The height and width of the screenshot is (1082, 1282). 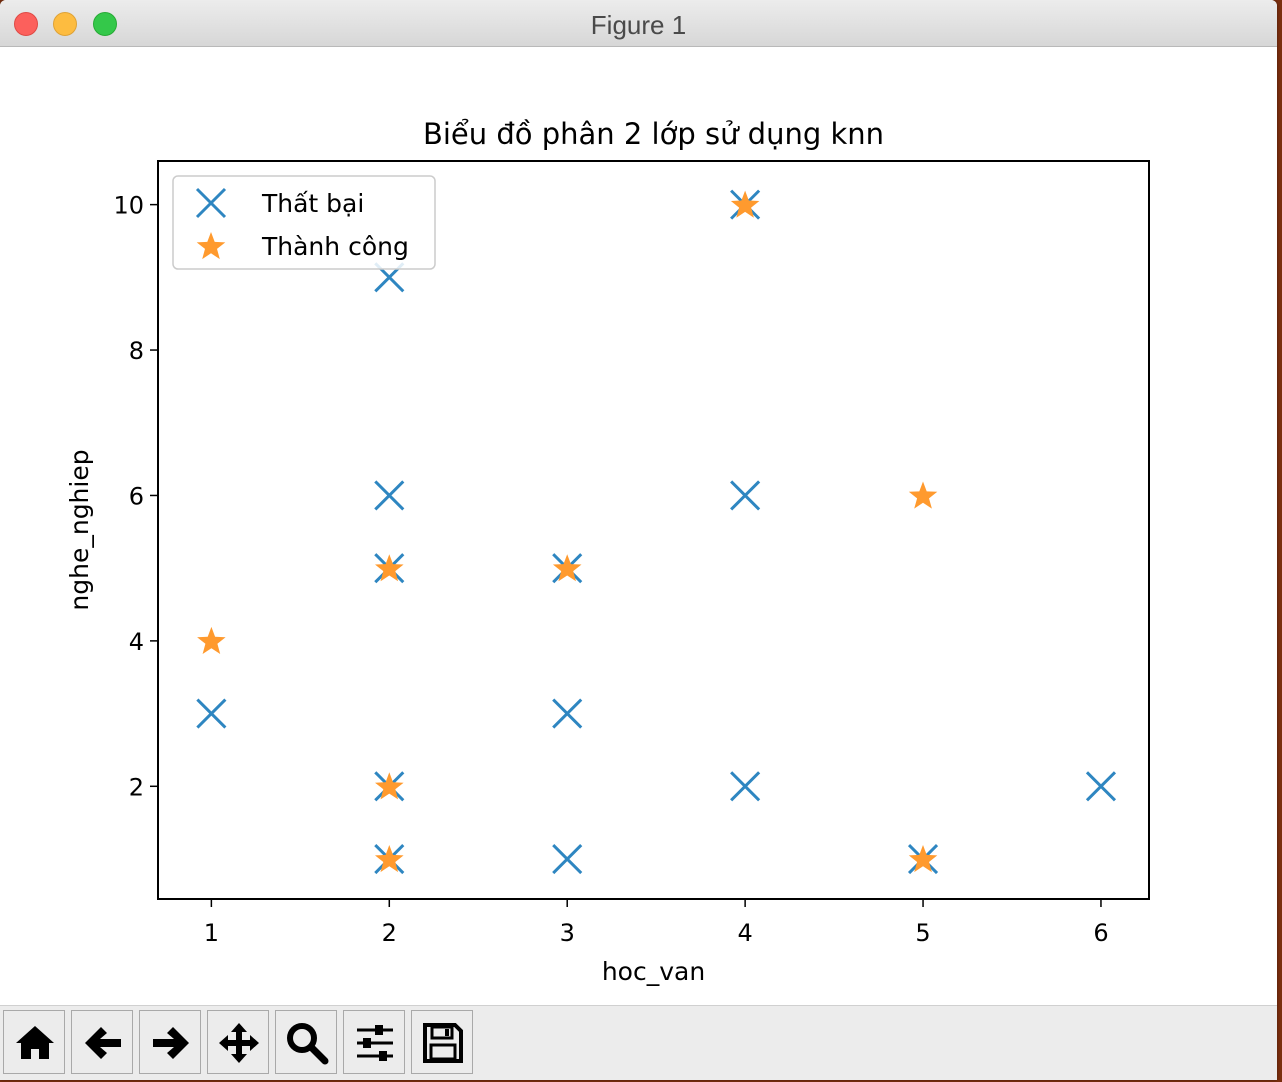 I want to click on y-tick-label: 4, so click(x=136, y=642).